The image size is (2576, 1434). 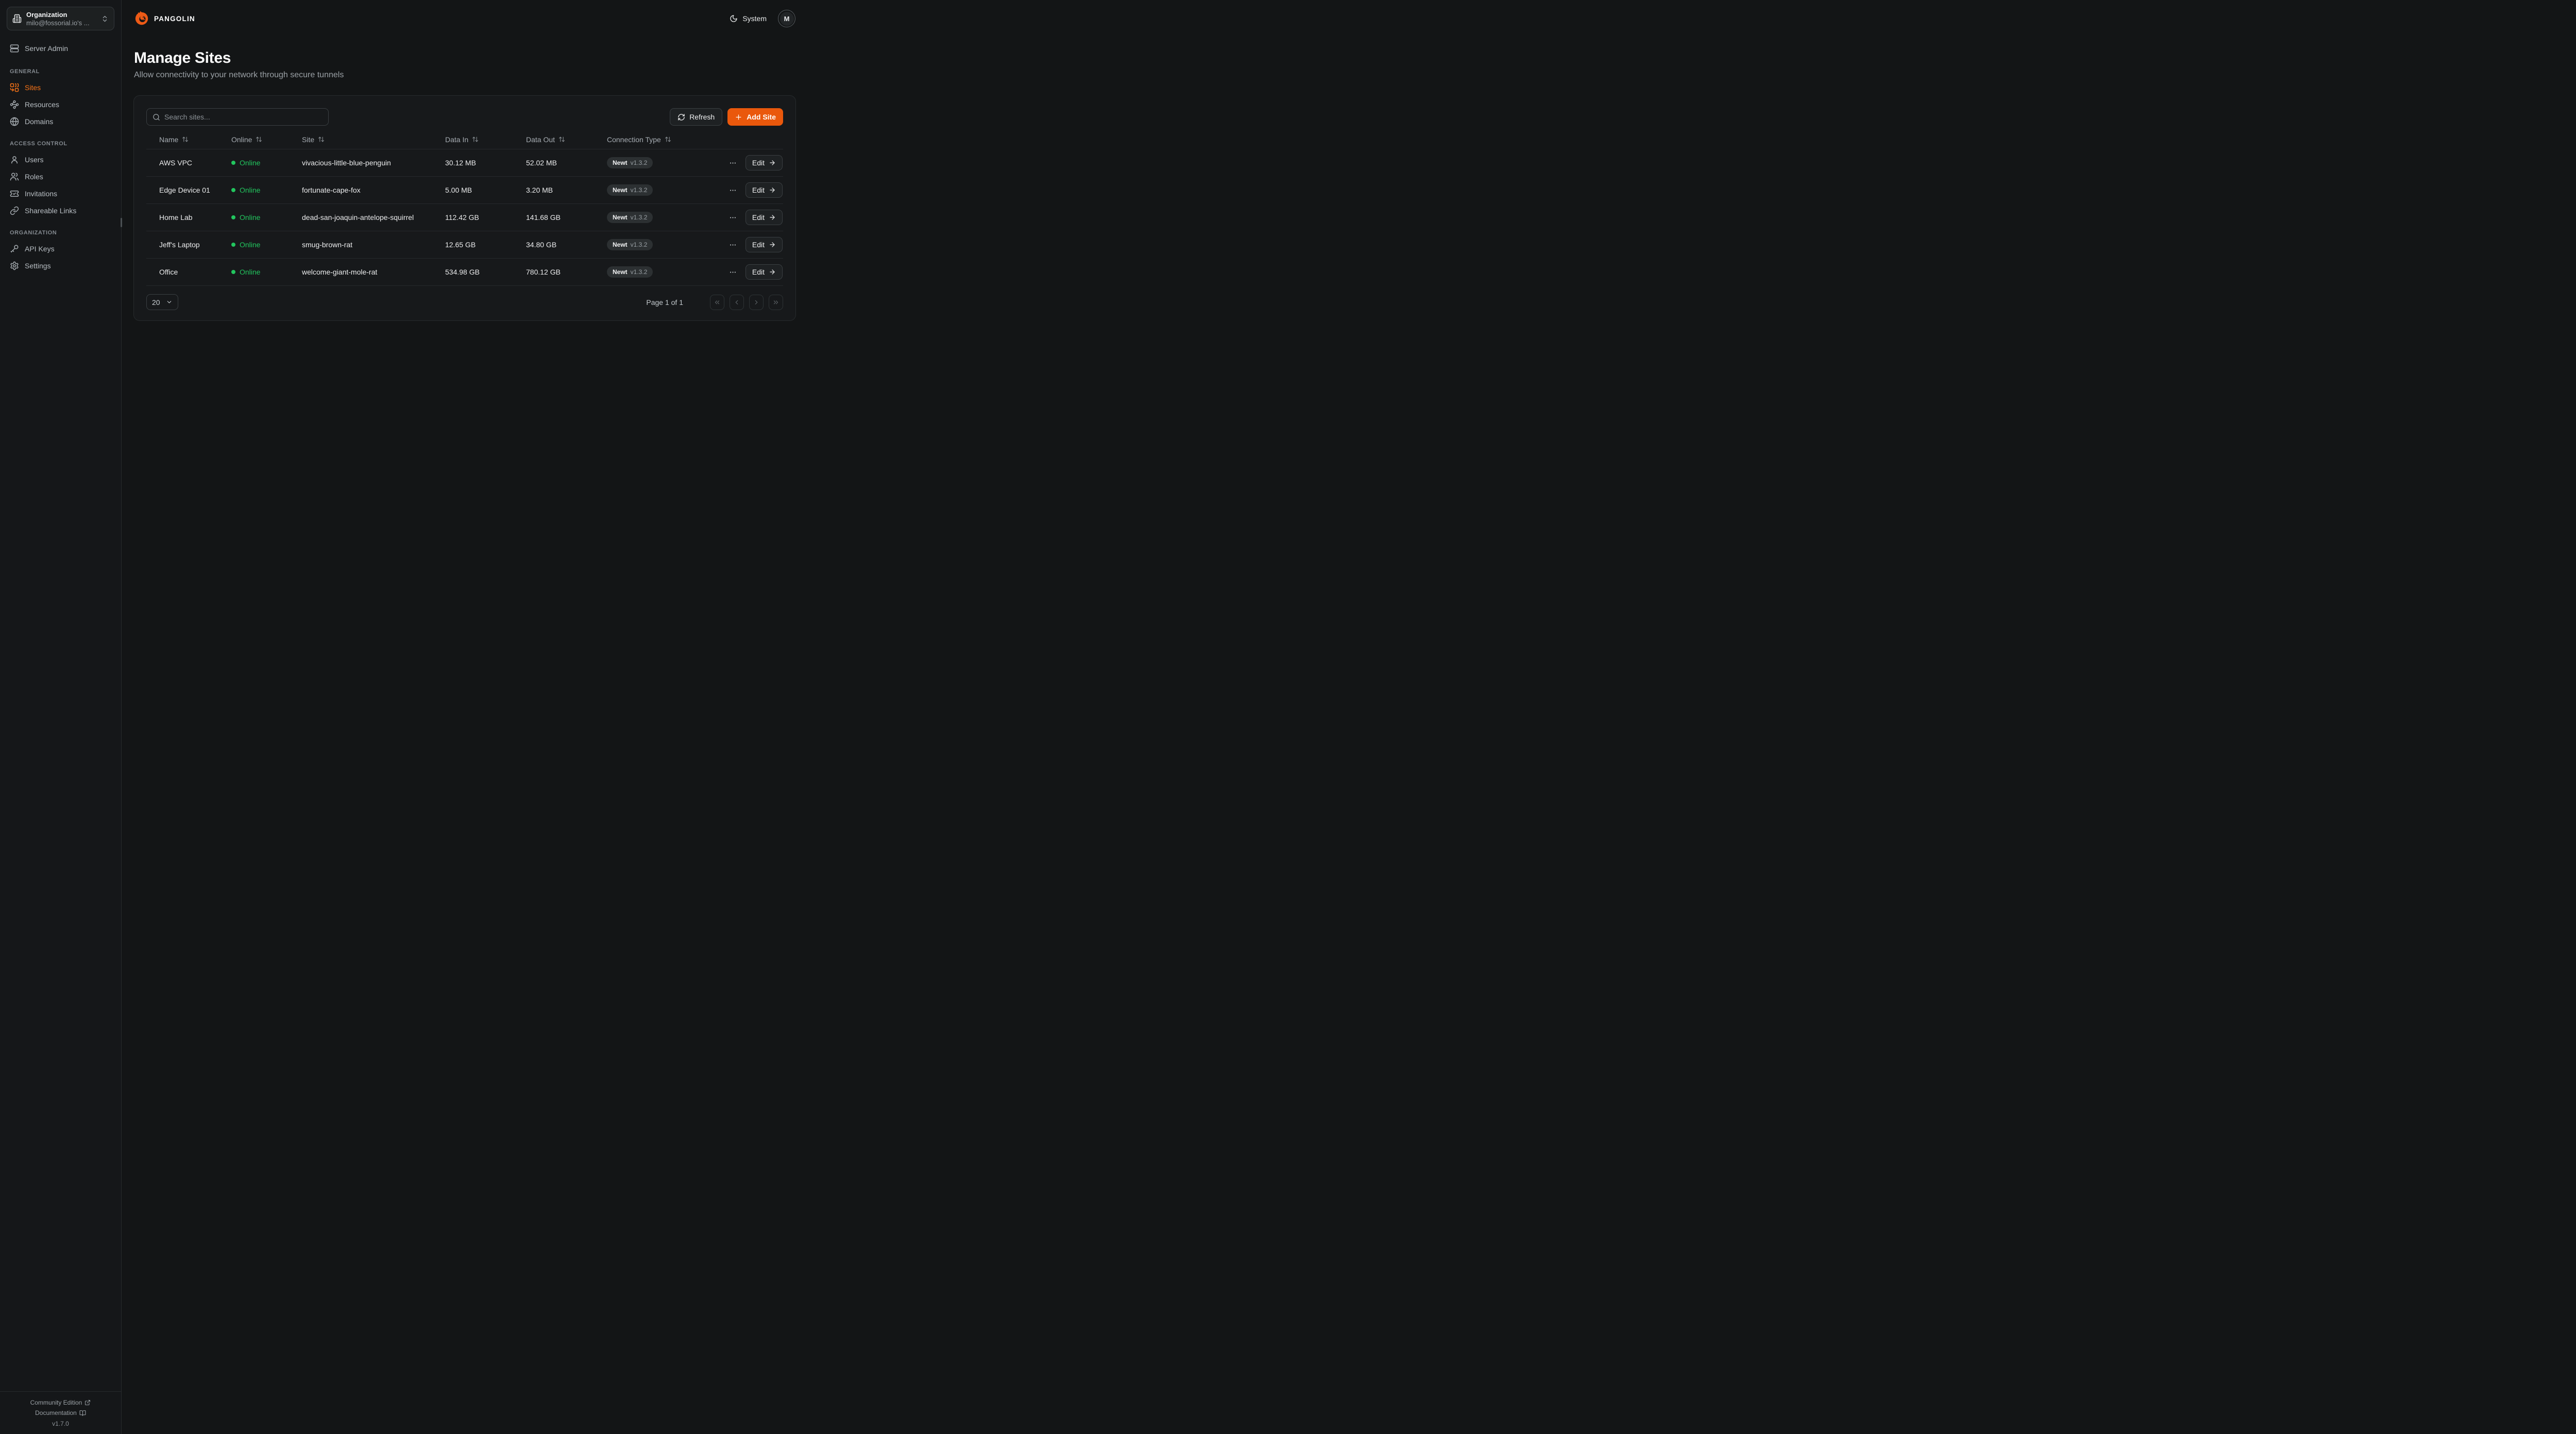 I want to click on refresh-label: Refresh, so click(x=702, y=117).